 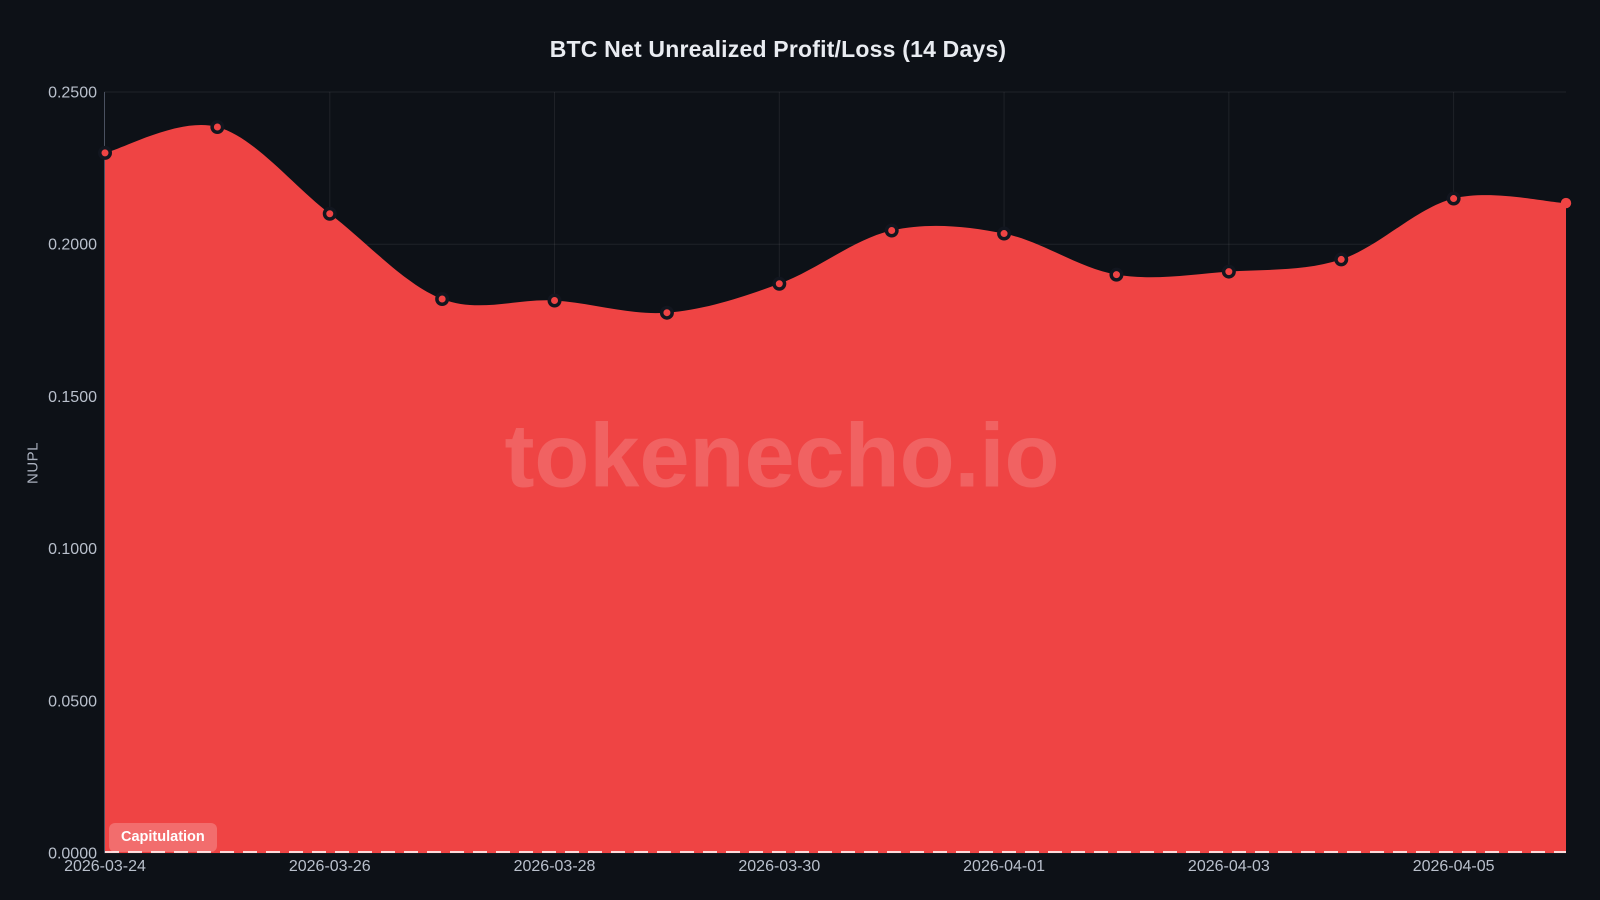 What do you see at coordinates (555, 866) in the screenshot?
I see `x-tick-label: 2026-03-28` at bounding box center [555, 866].